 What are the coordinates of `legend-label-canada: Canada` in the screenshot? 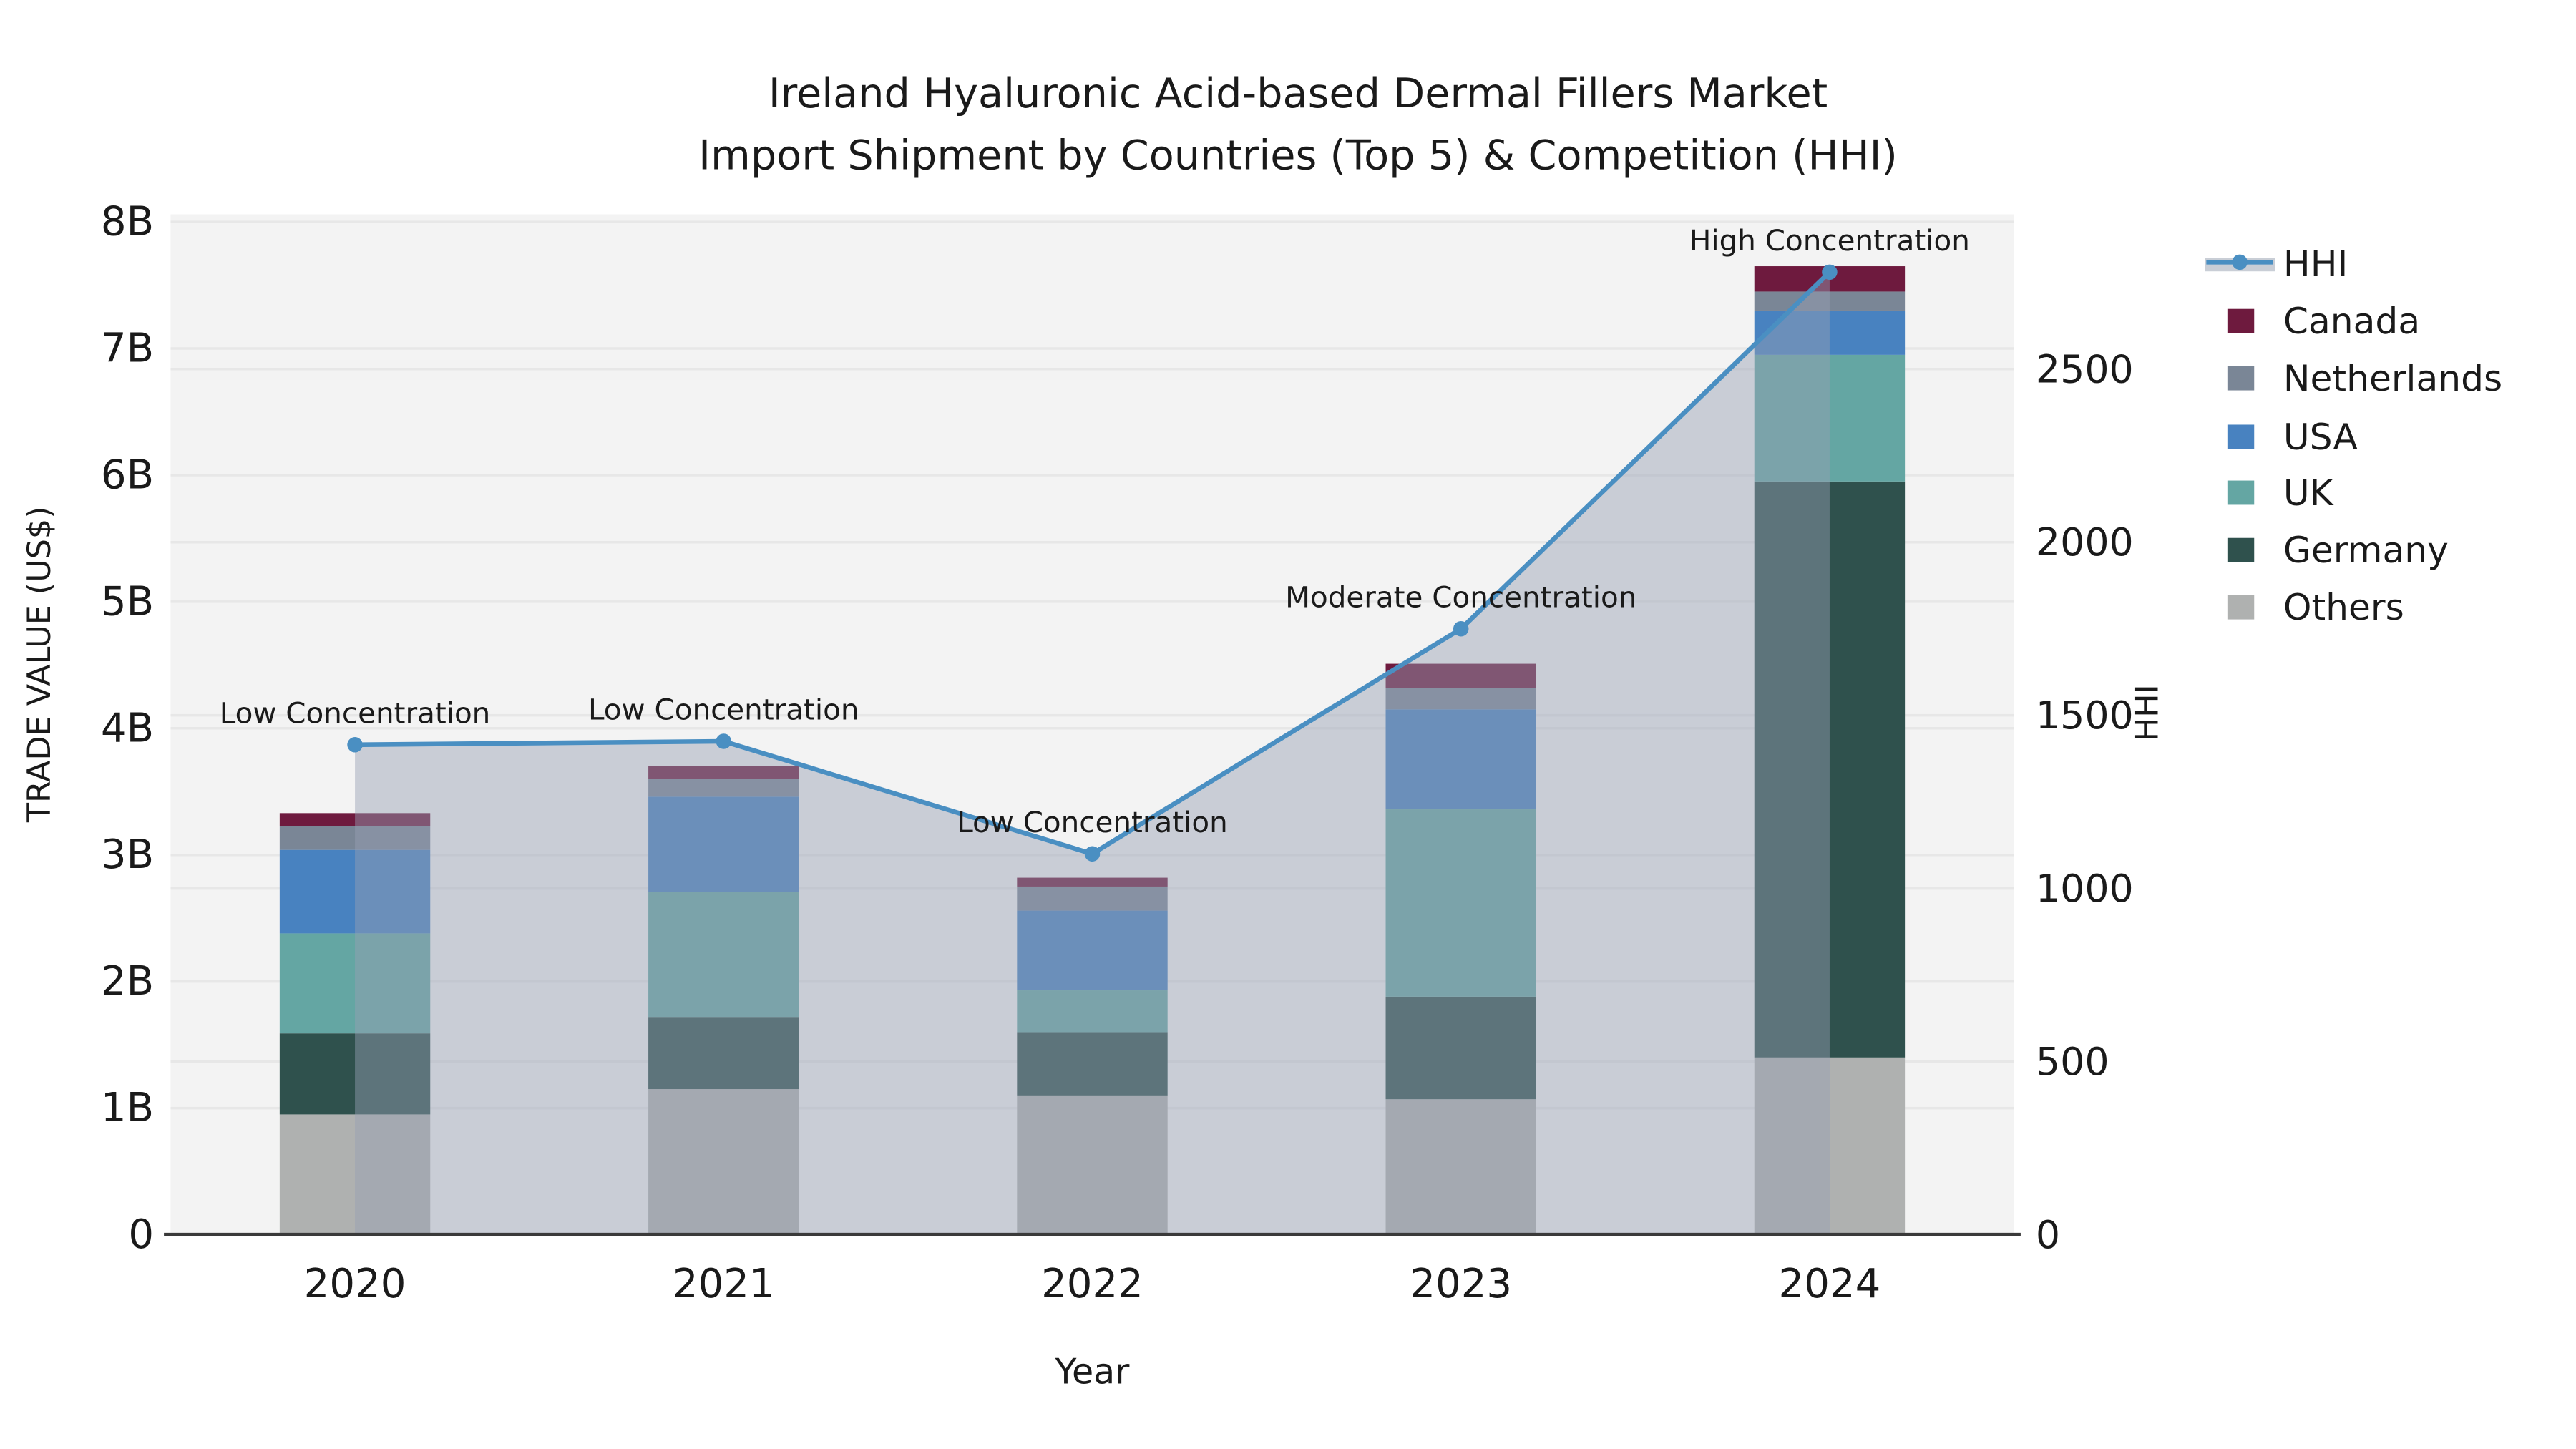 It's located at (2351, 321).